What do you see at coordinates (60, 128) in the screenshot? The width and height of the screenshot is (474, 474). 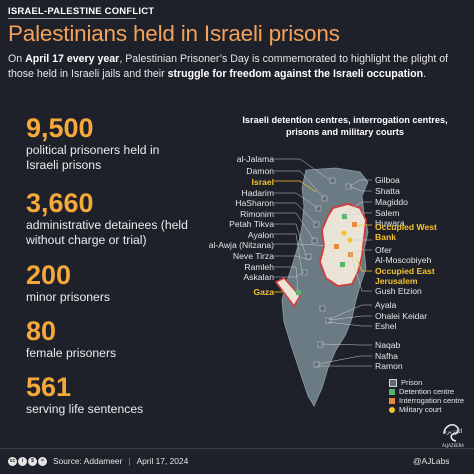 I see `stat-value: 9,500` at bounding box center [60, 128].